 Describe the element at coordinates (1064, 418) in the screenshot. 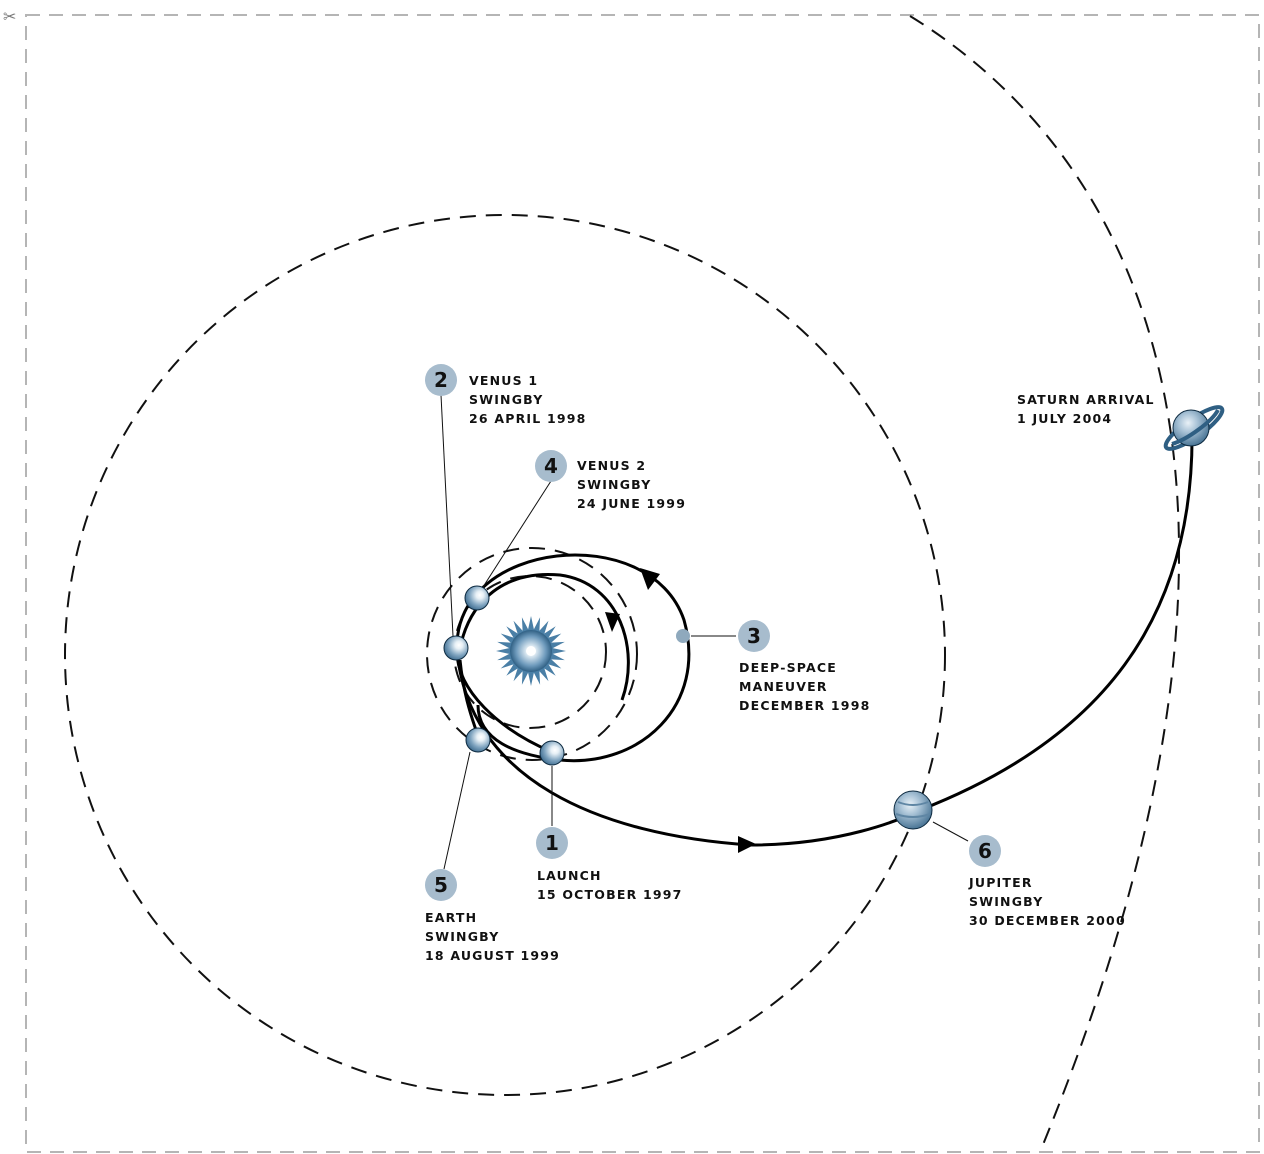

I see `saturn-label-line: 1 JULY 2004` at that location.